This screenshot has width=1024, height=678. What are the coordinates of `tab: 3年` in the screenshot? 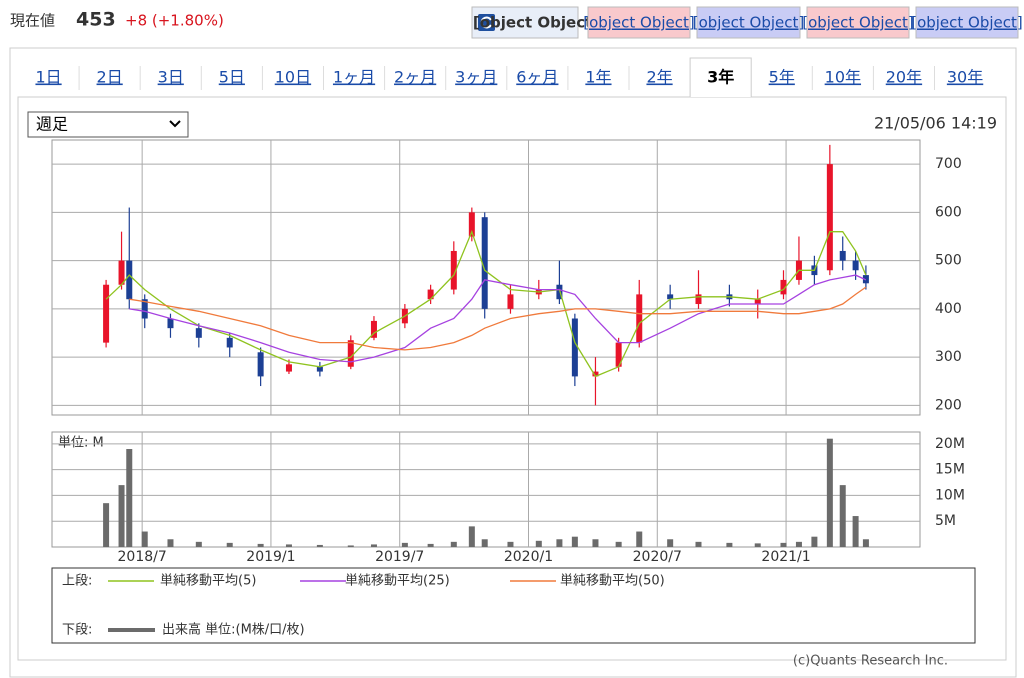 It's located at (720, 77).